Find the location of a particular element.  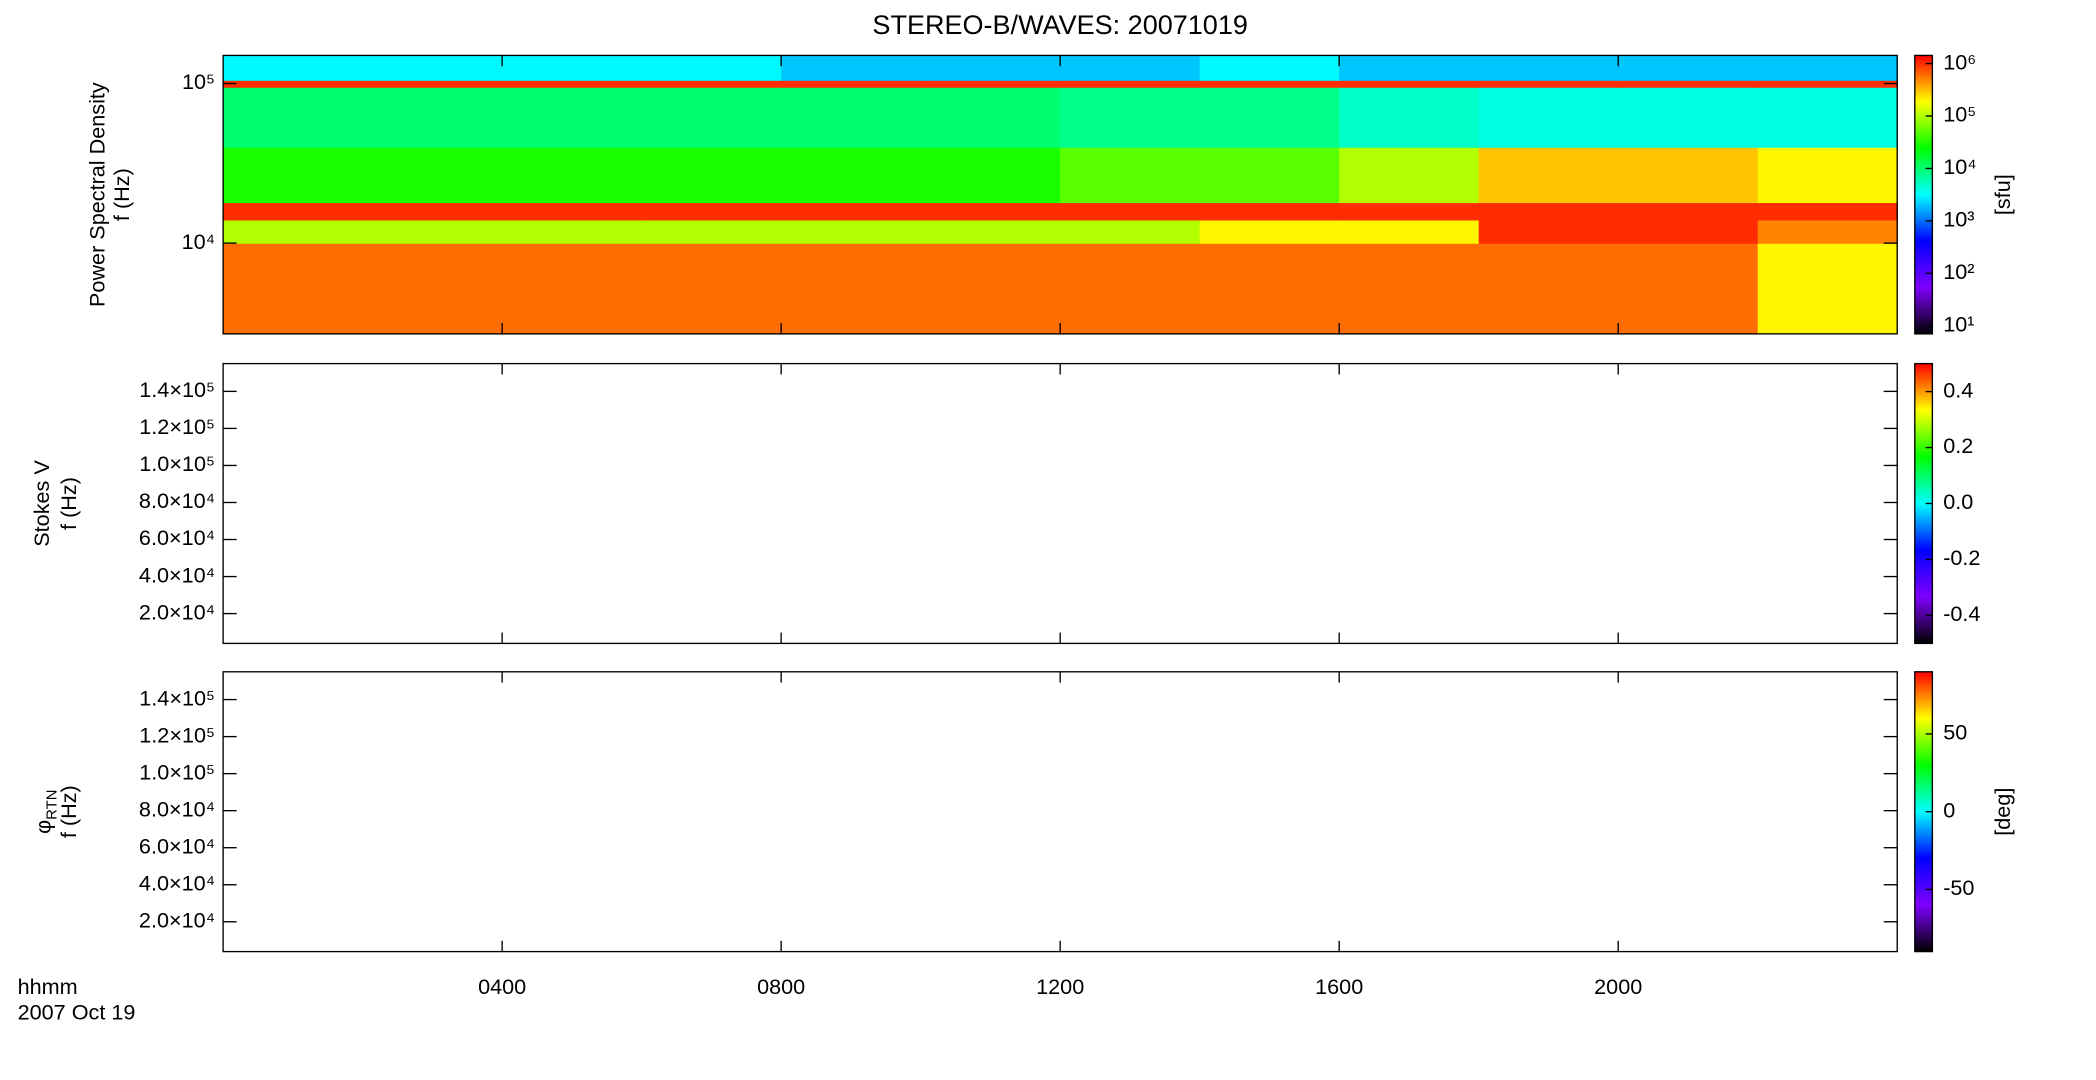

x-tick-label: 0400 is located at coordinates (502, 986).